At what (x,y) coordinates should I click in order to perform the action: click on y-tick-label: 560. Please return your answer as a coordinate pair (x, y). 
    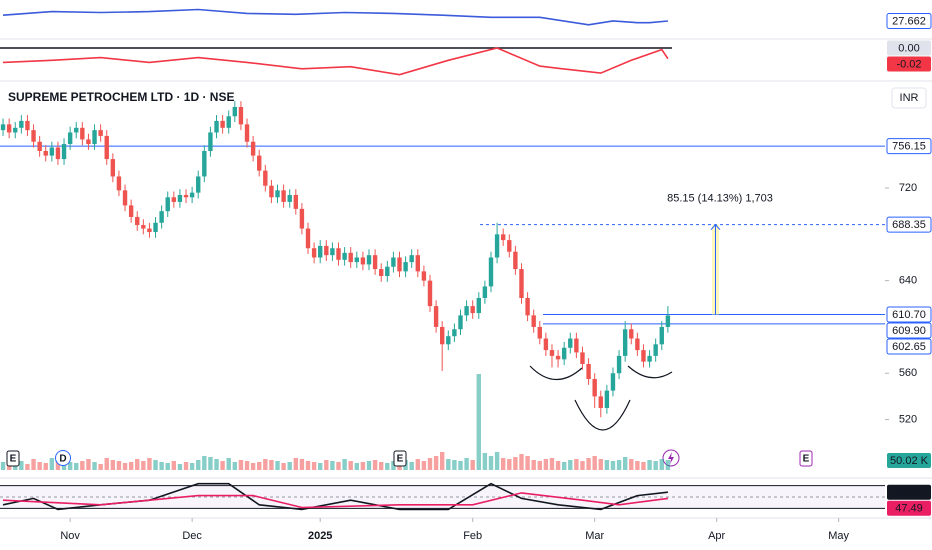
    Looking at the image, I should click on (908, 373).